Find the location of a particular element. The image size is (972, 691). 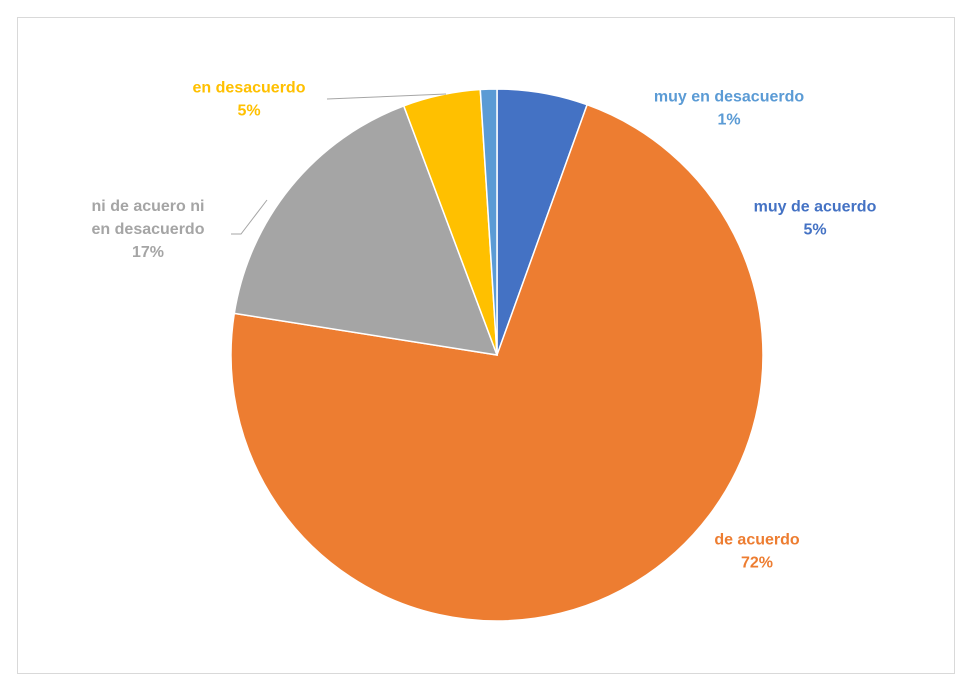

data-label-0: muy de acuerdo 5% is located at coordinates (815, 219).